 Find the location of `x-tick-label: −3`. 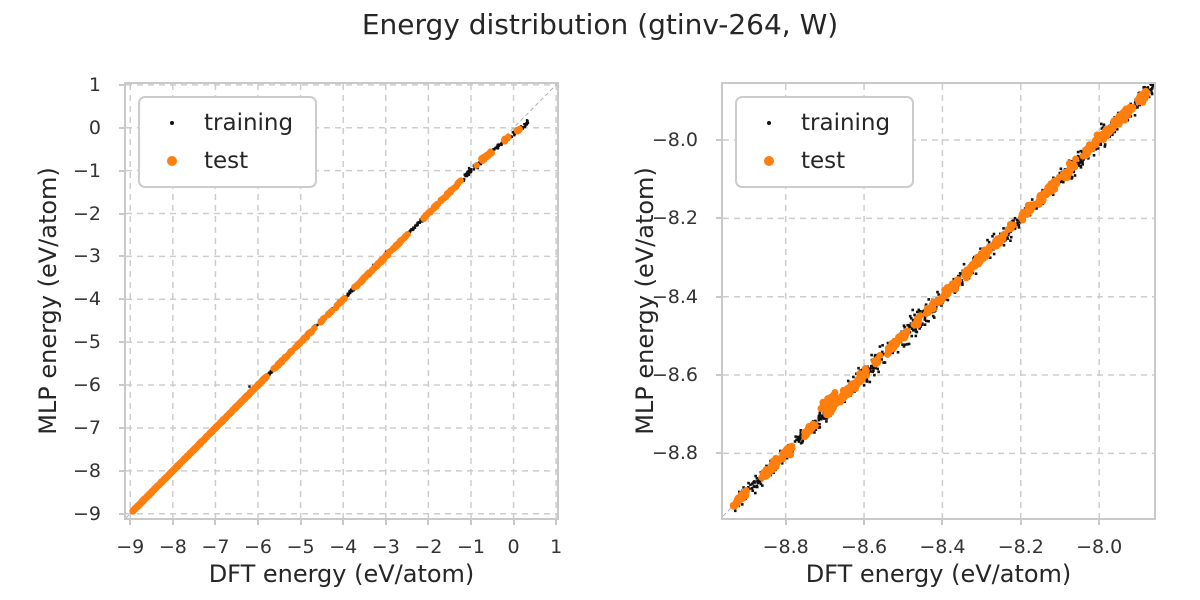

x-tick-label: −3 is located at coordinates (385, 547).